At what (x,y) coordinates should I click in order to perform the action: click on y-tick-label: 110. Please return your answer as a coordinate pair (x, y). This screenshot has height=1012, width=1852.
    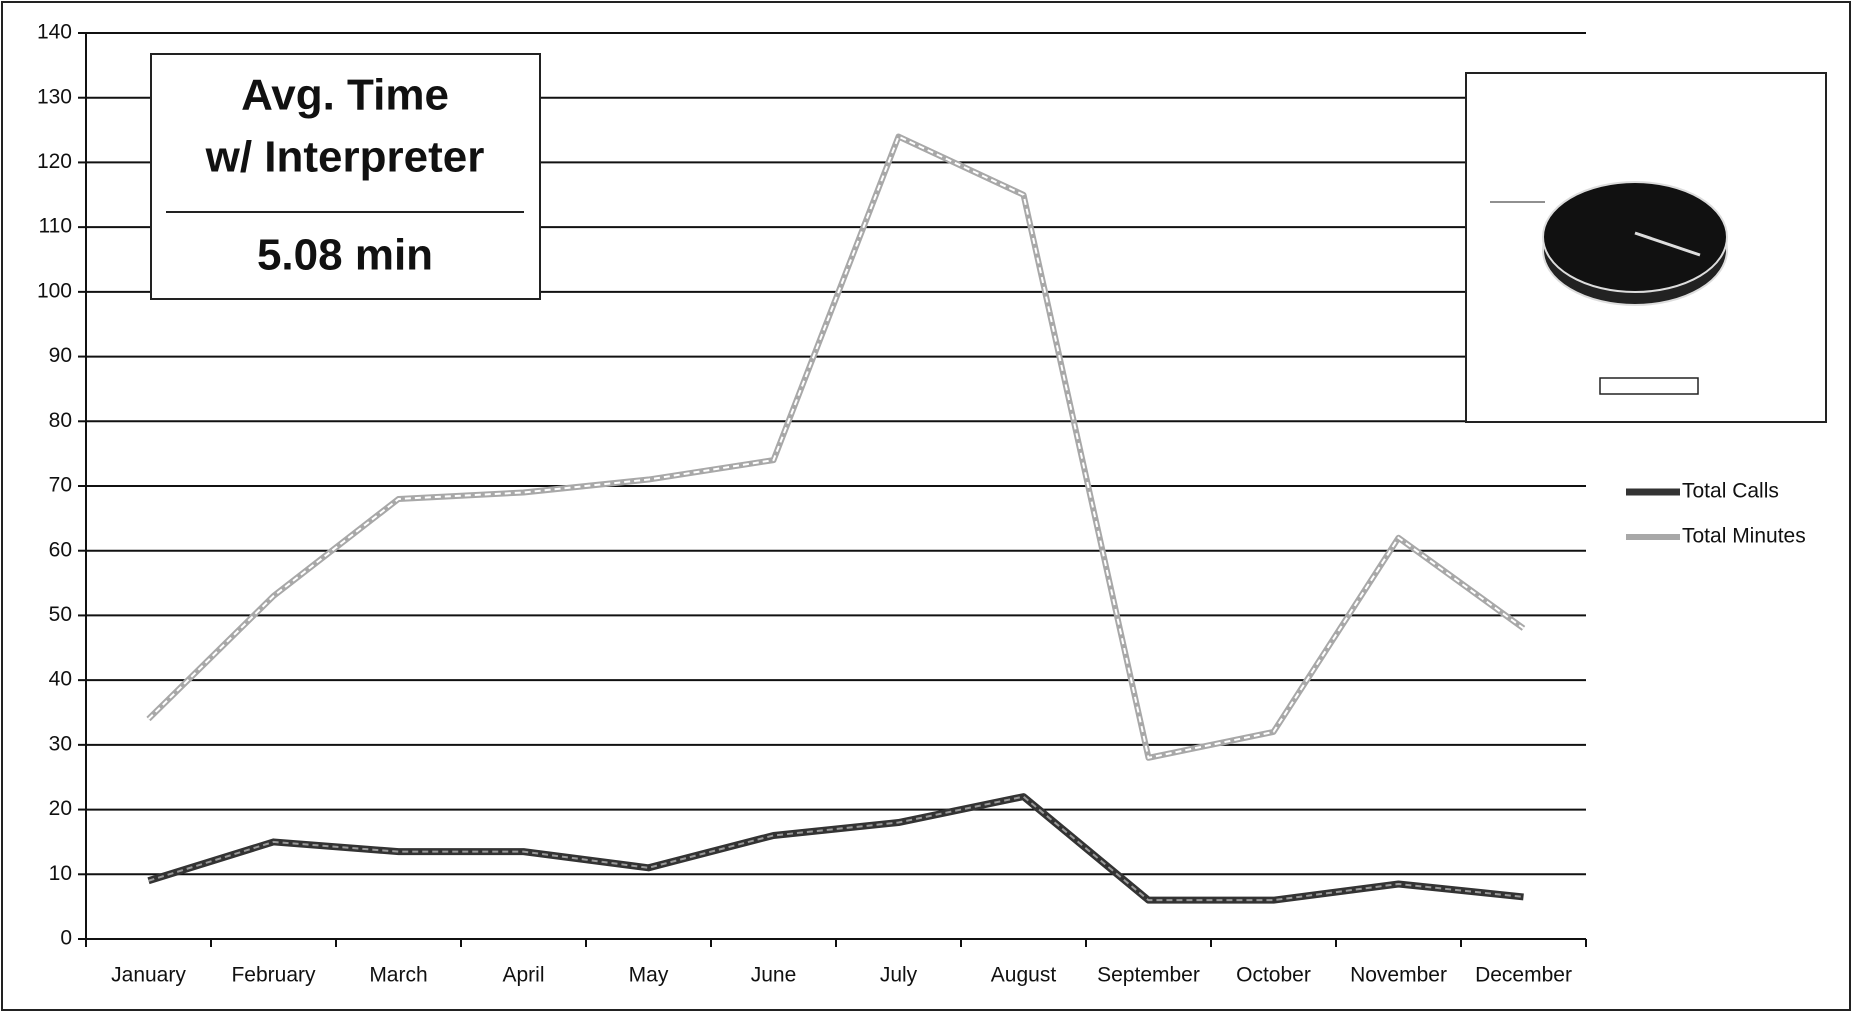
    Looking at the image, I should click on (55, 226).